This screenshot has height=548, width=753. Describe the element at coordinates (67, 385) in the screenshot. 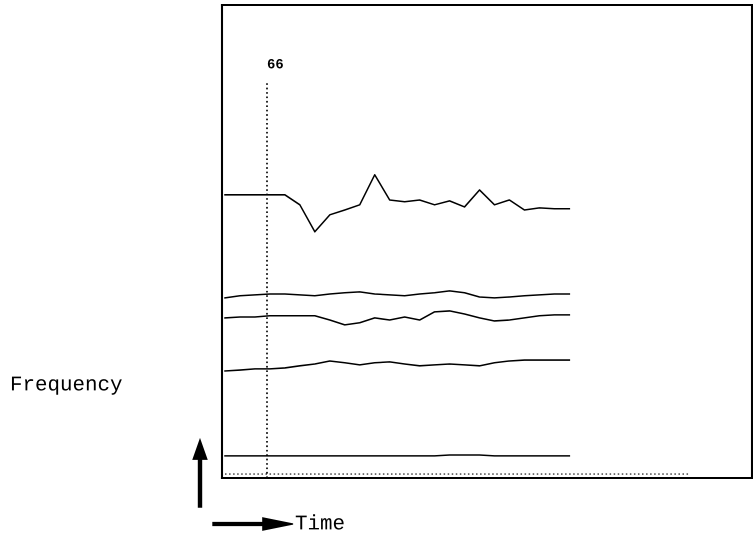

I see `y-axis-title: Frequency` at that location.